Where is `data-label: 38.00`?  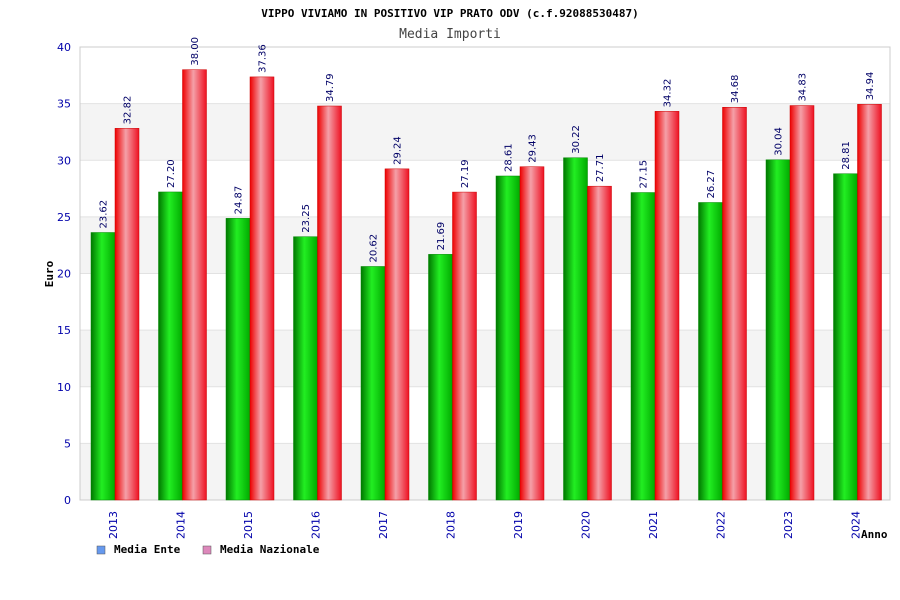 data-label: 38.00 is located at coordinates (195, 51).